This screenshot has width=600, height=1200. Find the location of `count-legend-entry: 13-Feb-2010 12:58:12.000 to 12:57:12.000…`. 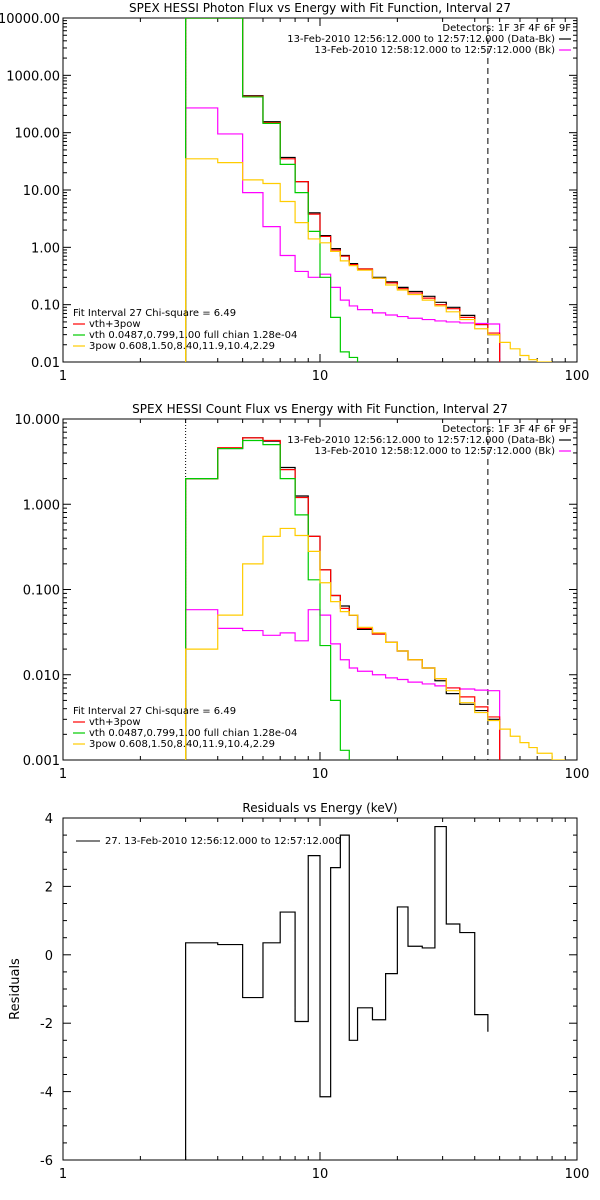

count-legend-entry: 13-Feb-2010 12:58:12.000 to 12:57:12.000… is located at coordinates (434, 451).